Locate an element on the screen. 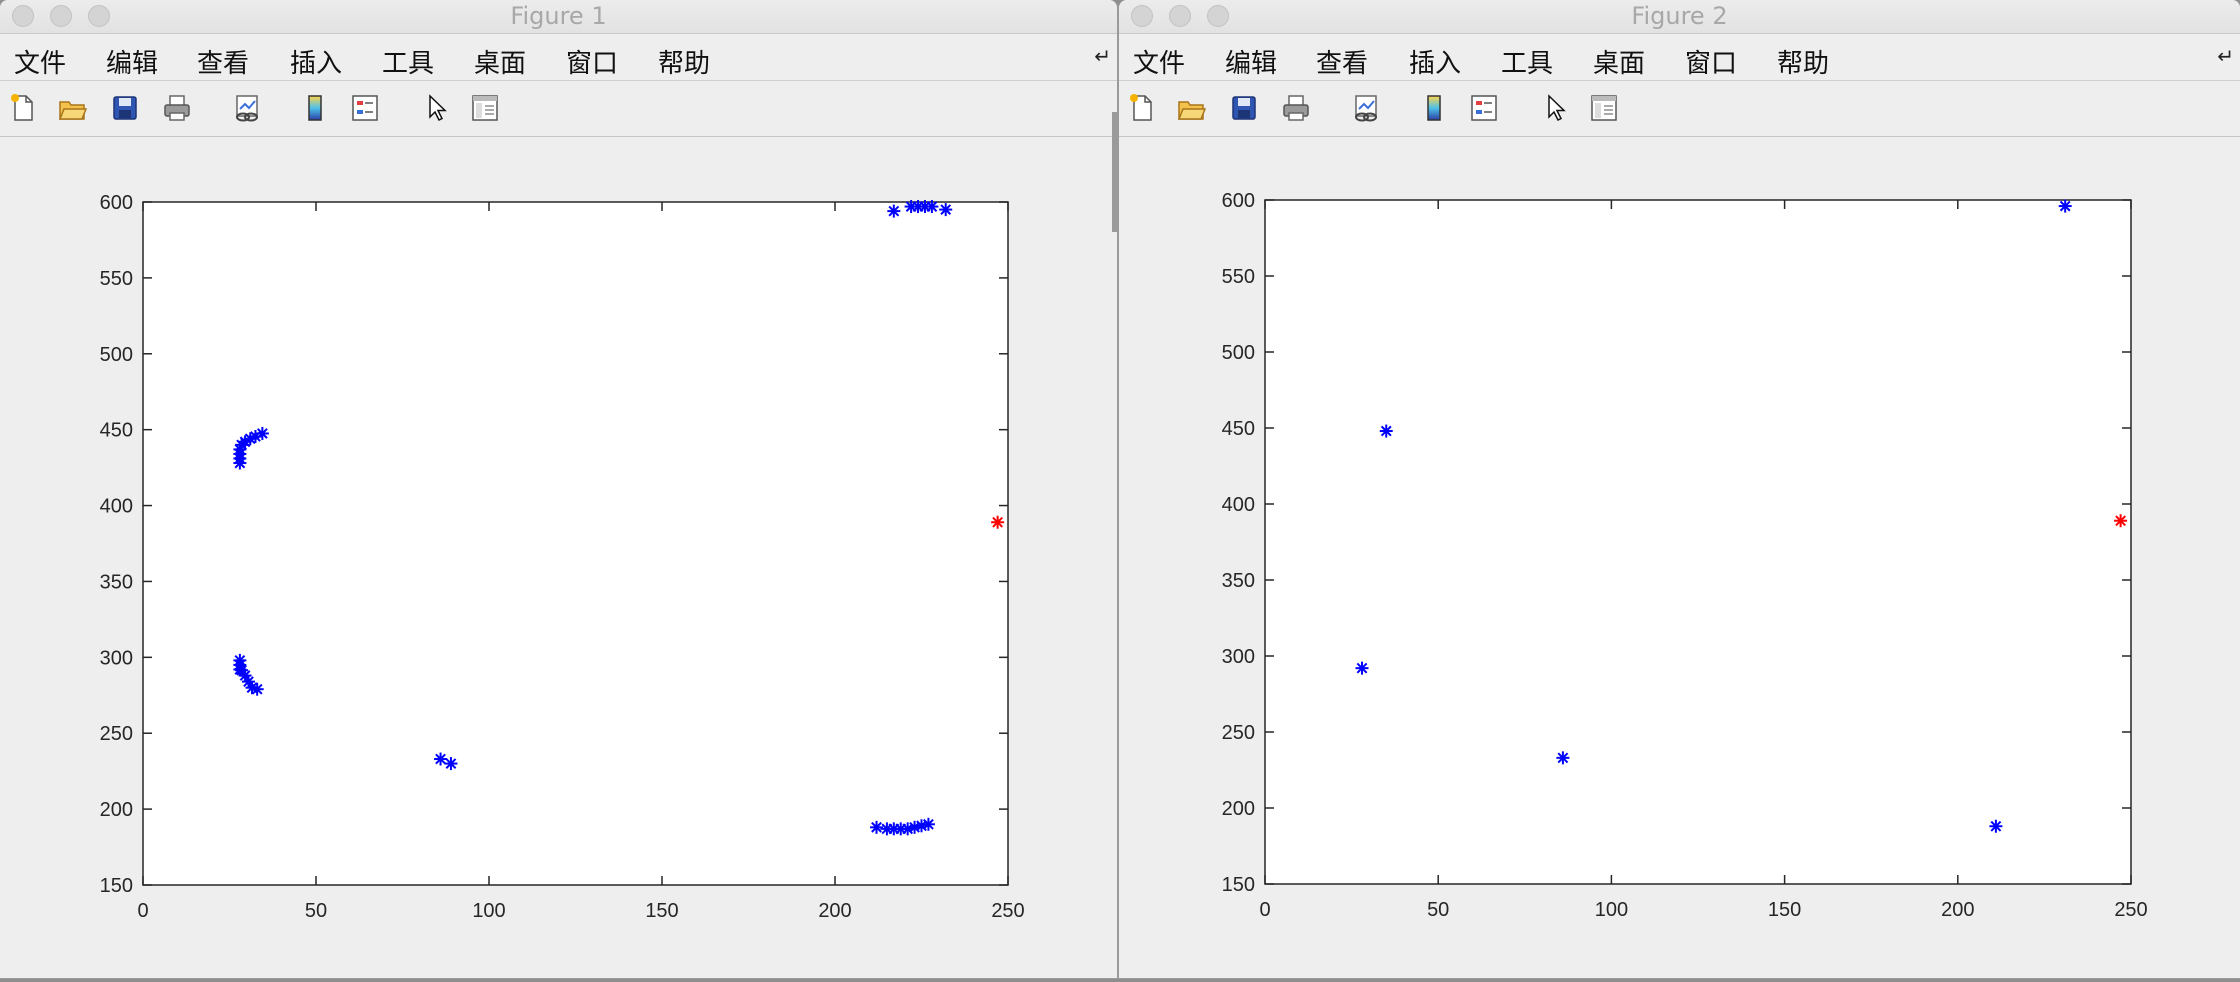 Image resolution: width=2240 pixels, height=982 pixels. data-point-red is located at coordinates (998, 522).